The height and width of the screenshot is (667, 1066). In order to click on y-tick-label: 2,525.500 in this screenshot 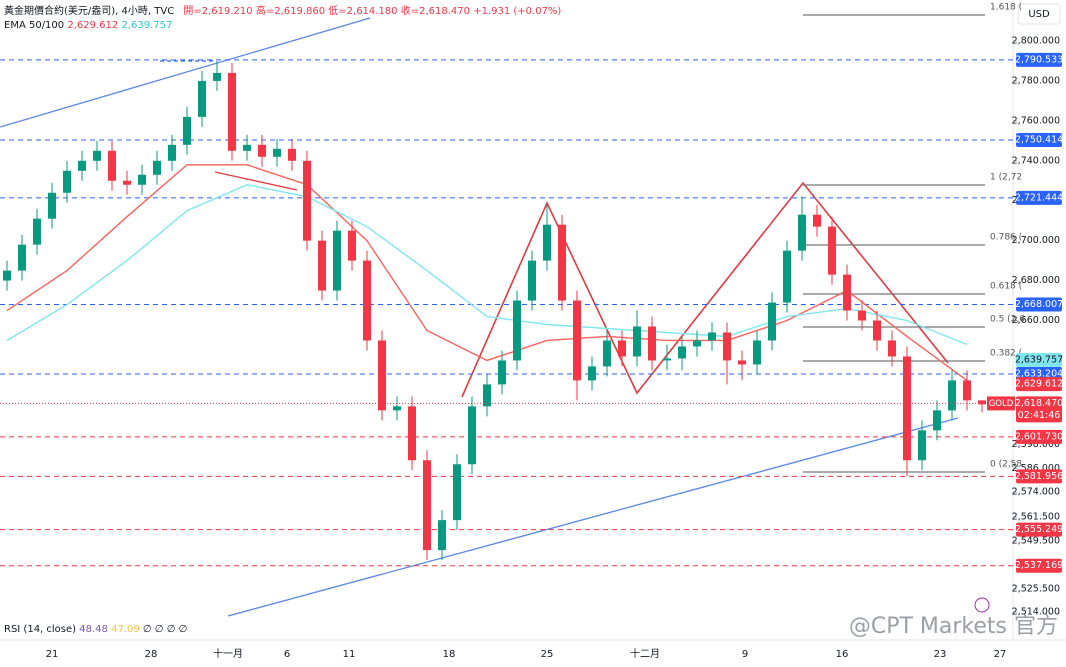, I will do `click(1036, 589)`.